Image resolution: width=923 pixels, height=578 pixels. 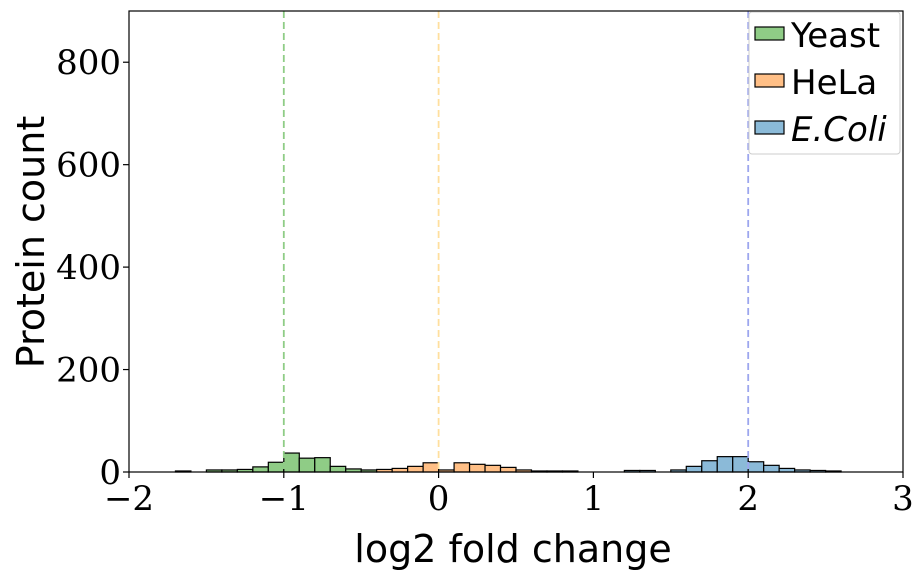 What do you see at coordinates (284, 499) in the screenshot?
I see `x-tick-label: −1` at bounding box center [284, 499].